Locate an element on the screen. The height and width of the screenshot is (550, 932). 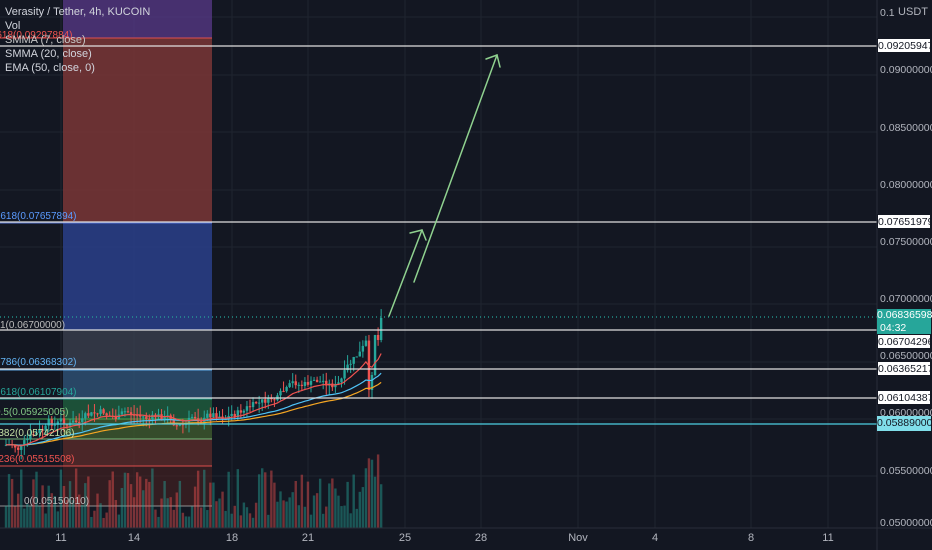
current-price: 0.06836598 is located at coordinates (904, 315).